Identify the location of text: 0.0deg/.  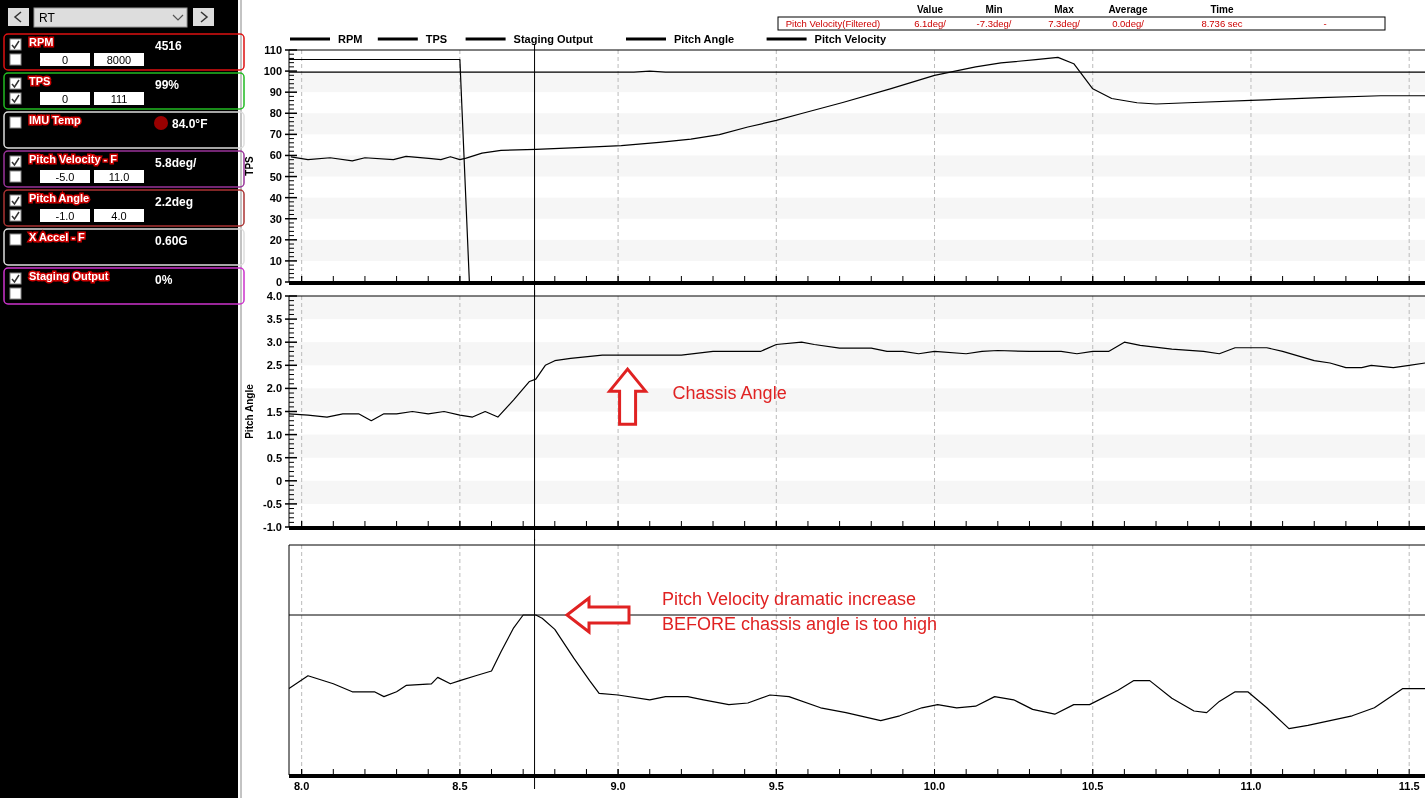
(1128, 23).